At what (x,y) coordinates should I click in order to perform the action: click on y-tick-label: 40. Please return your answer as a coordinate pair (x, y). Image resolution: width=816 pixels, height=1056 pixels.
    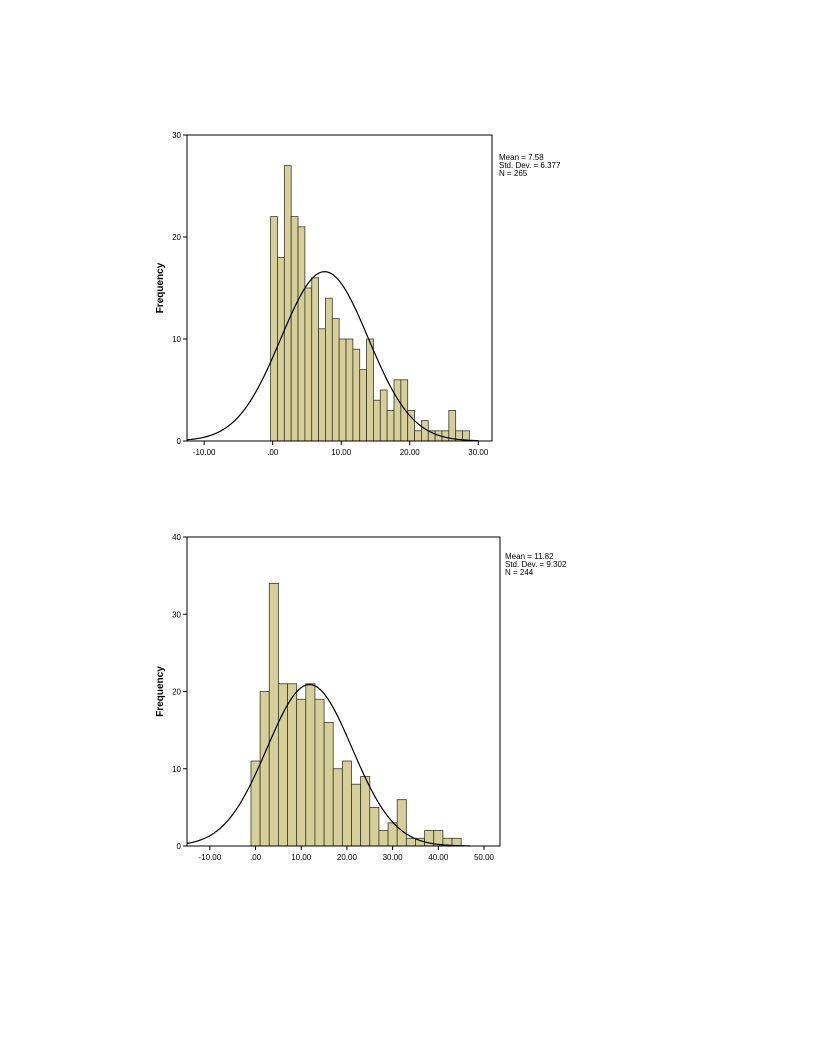
    Looking at the image, I should click on (176, 537).